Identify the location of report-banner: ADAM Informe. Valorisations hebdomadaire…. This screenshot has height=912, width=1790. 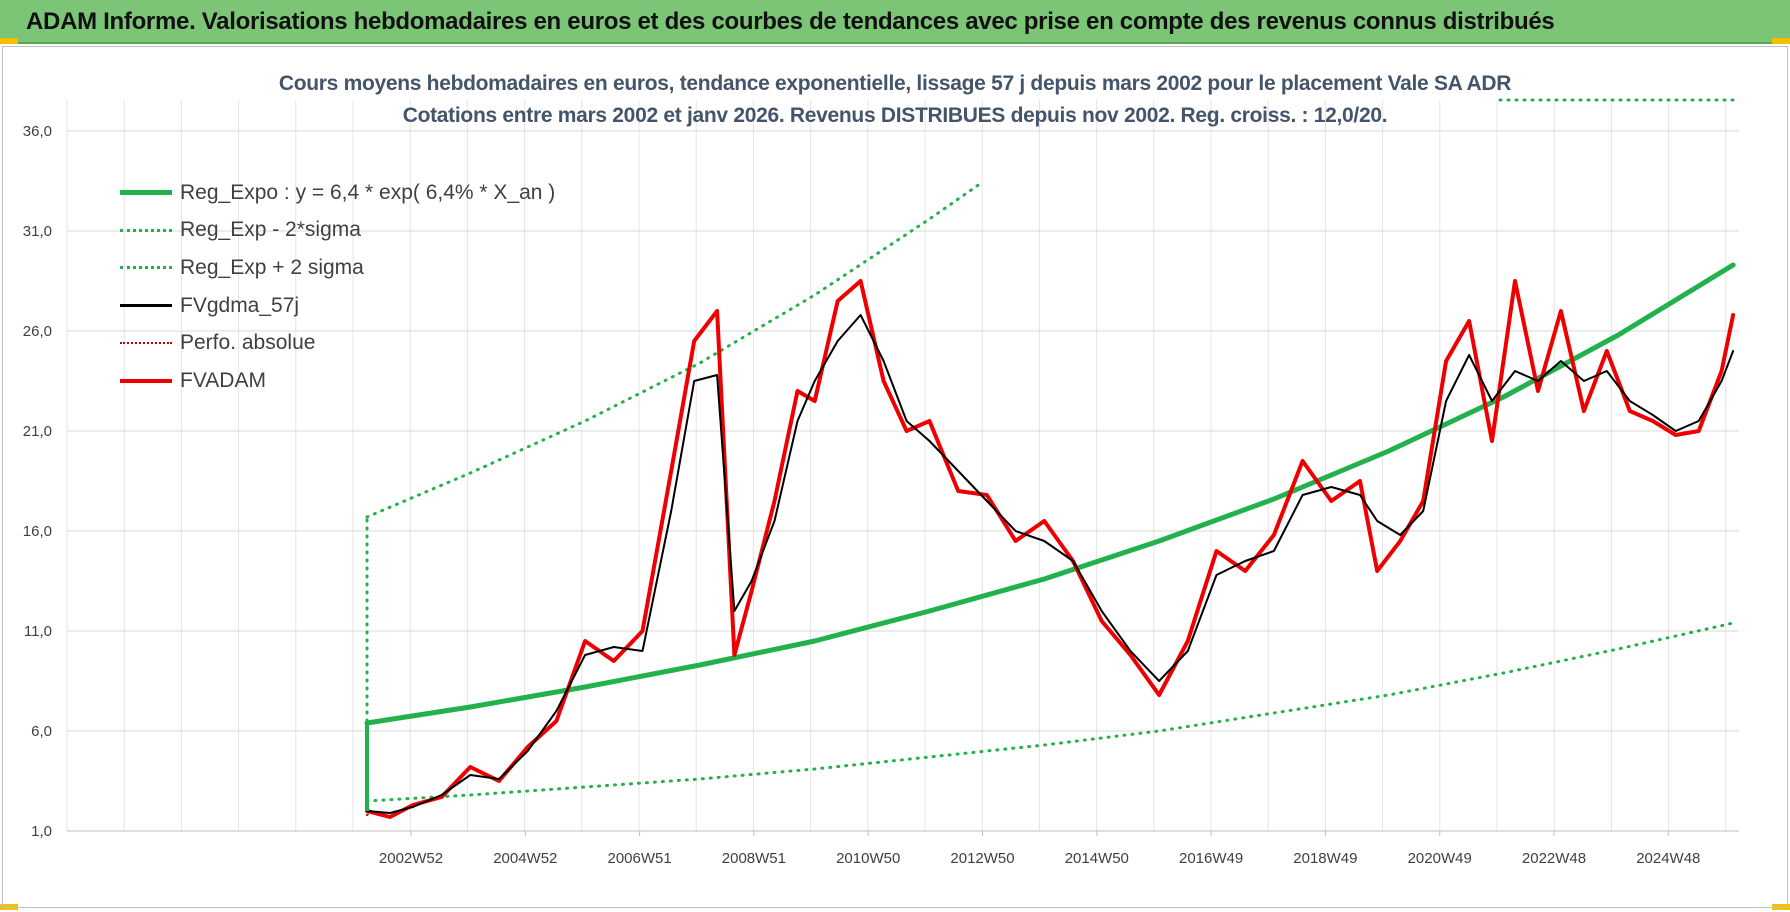
(895, 22).